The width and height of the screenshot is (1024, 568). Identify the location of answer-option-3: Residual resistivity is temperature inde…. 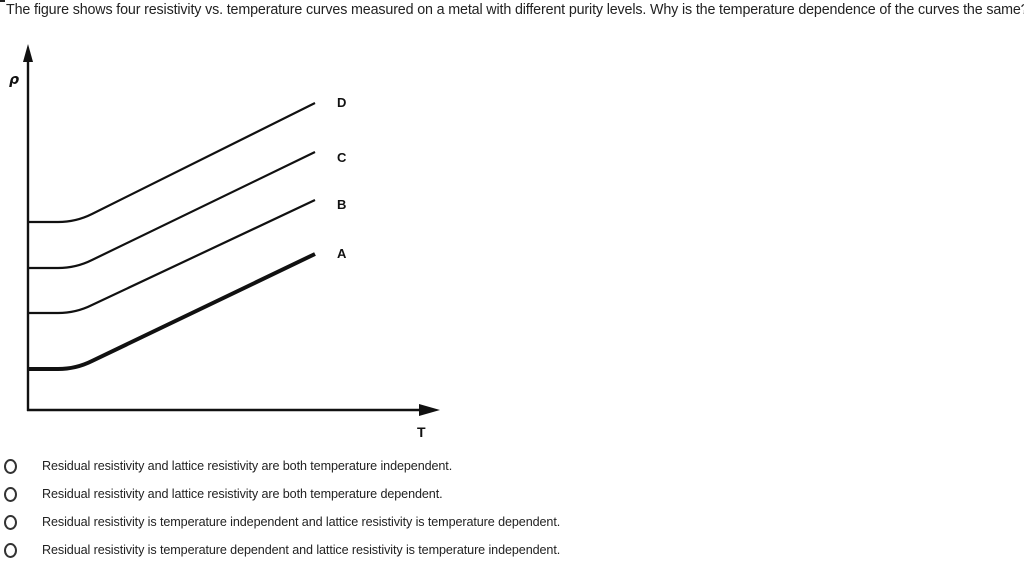
(282, 522).